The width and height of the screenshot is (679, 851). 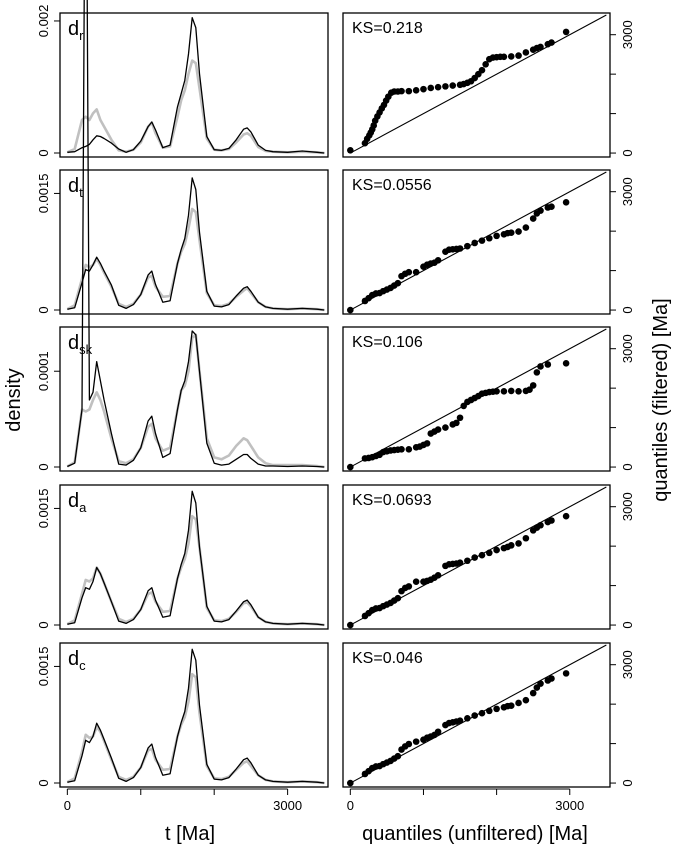 What do you see at coordinates (77, 502) in the screenshot?
I see `panel-label: da` at bounding box center [77, 502].